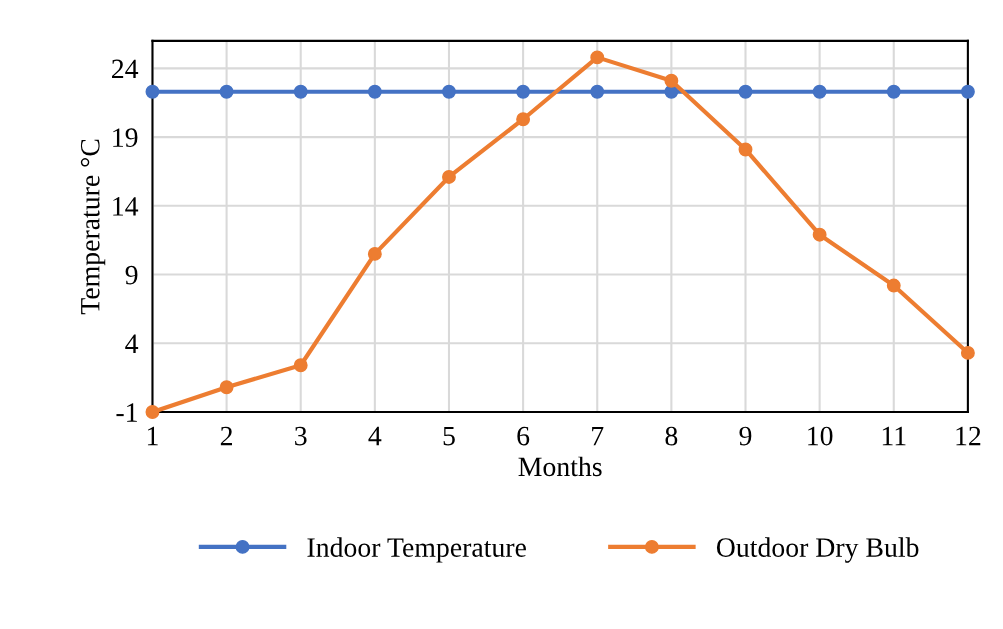 The width and height of the screenshot is (1003, 629). What do you see at coordinates (745, 436) in the screenshot?
I see `x-tick-label: 9` at bounding box center [745, 436].